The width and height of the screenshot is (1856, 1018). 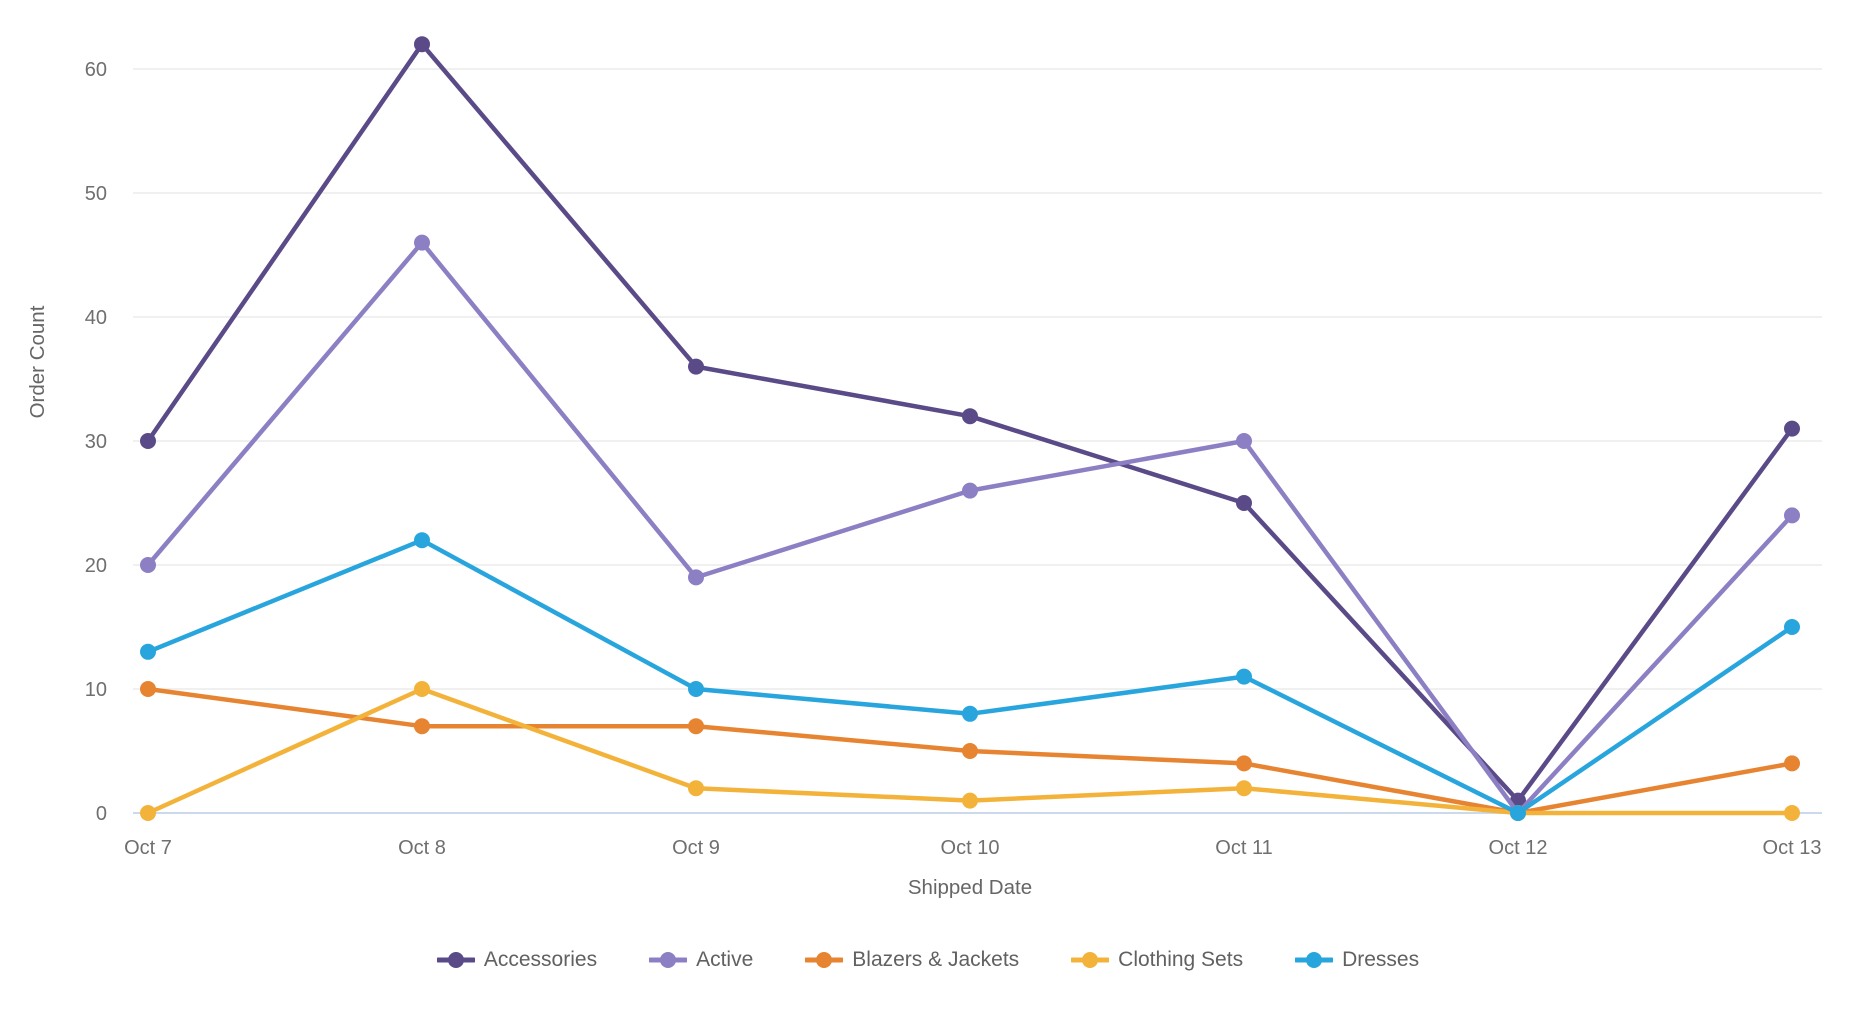 I want to click on legend-label: Active, so click(x=725, y=959).